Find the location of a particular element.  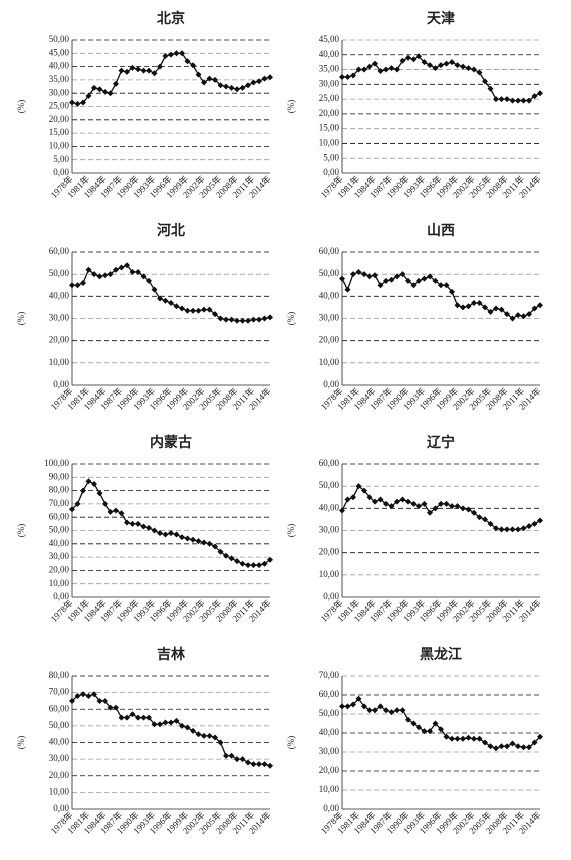

y-tick-label: 40,00 is located at coordinates (59, 742).